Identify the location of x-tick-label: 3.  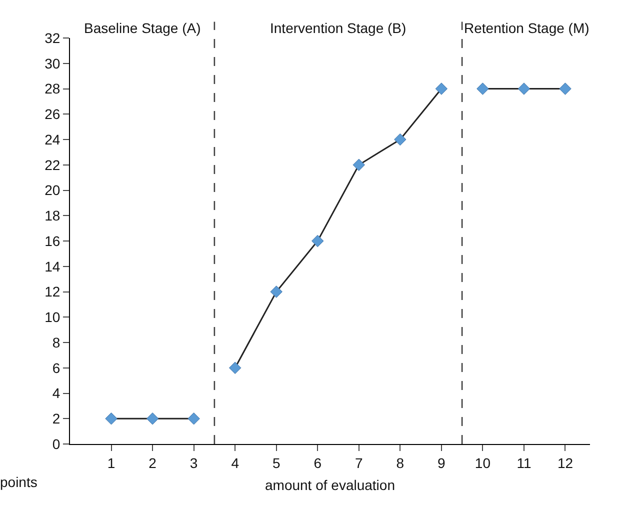
(194, 462).